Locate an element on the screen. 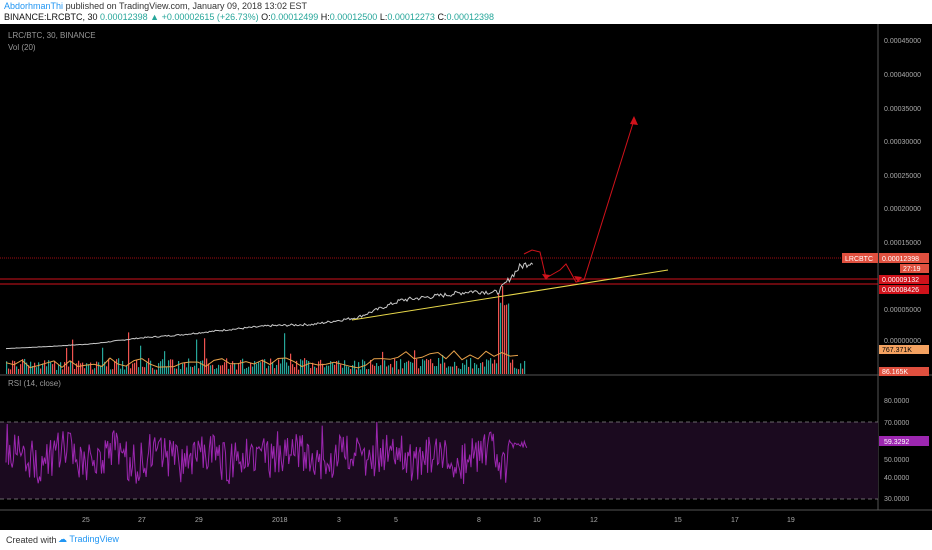 The image size is (932, 550). time-tick: 12 is located at coordinates (594, 520).